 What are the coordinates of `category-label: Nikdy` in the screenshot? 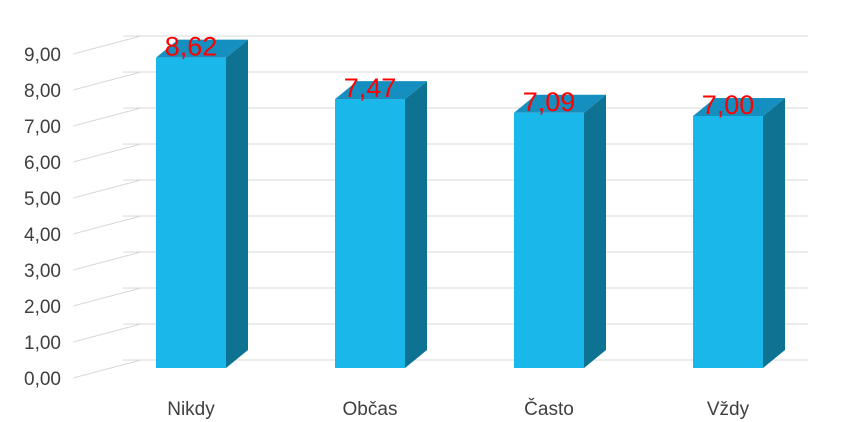 It's located at (191, 409).